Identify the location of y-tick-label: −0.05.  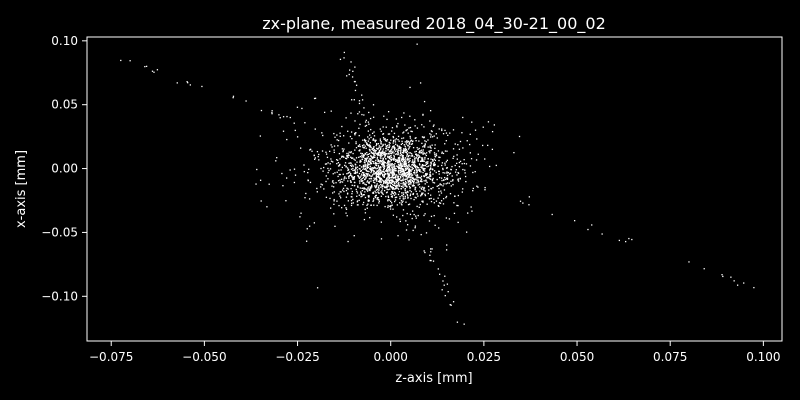
(59, 232).